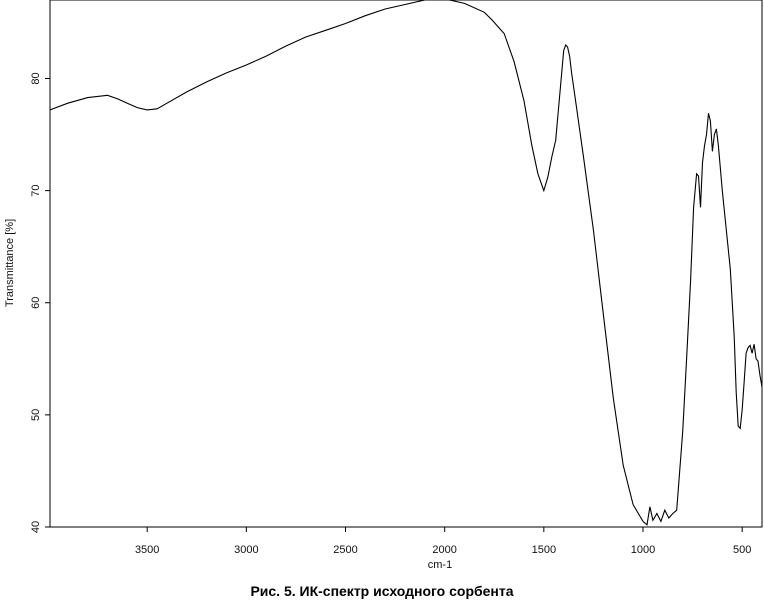 The image size is (764, 602). What do you see at coordinates (345, 550) in the screenshot?
I see `x-tick-label: 2500` at bounding box center [345, 550].